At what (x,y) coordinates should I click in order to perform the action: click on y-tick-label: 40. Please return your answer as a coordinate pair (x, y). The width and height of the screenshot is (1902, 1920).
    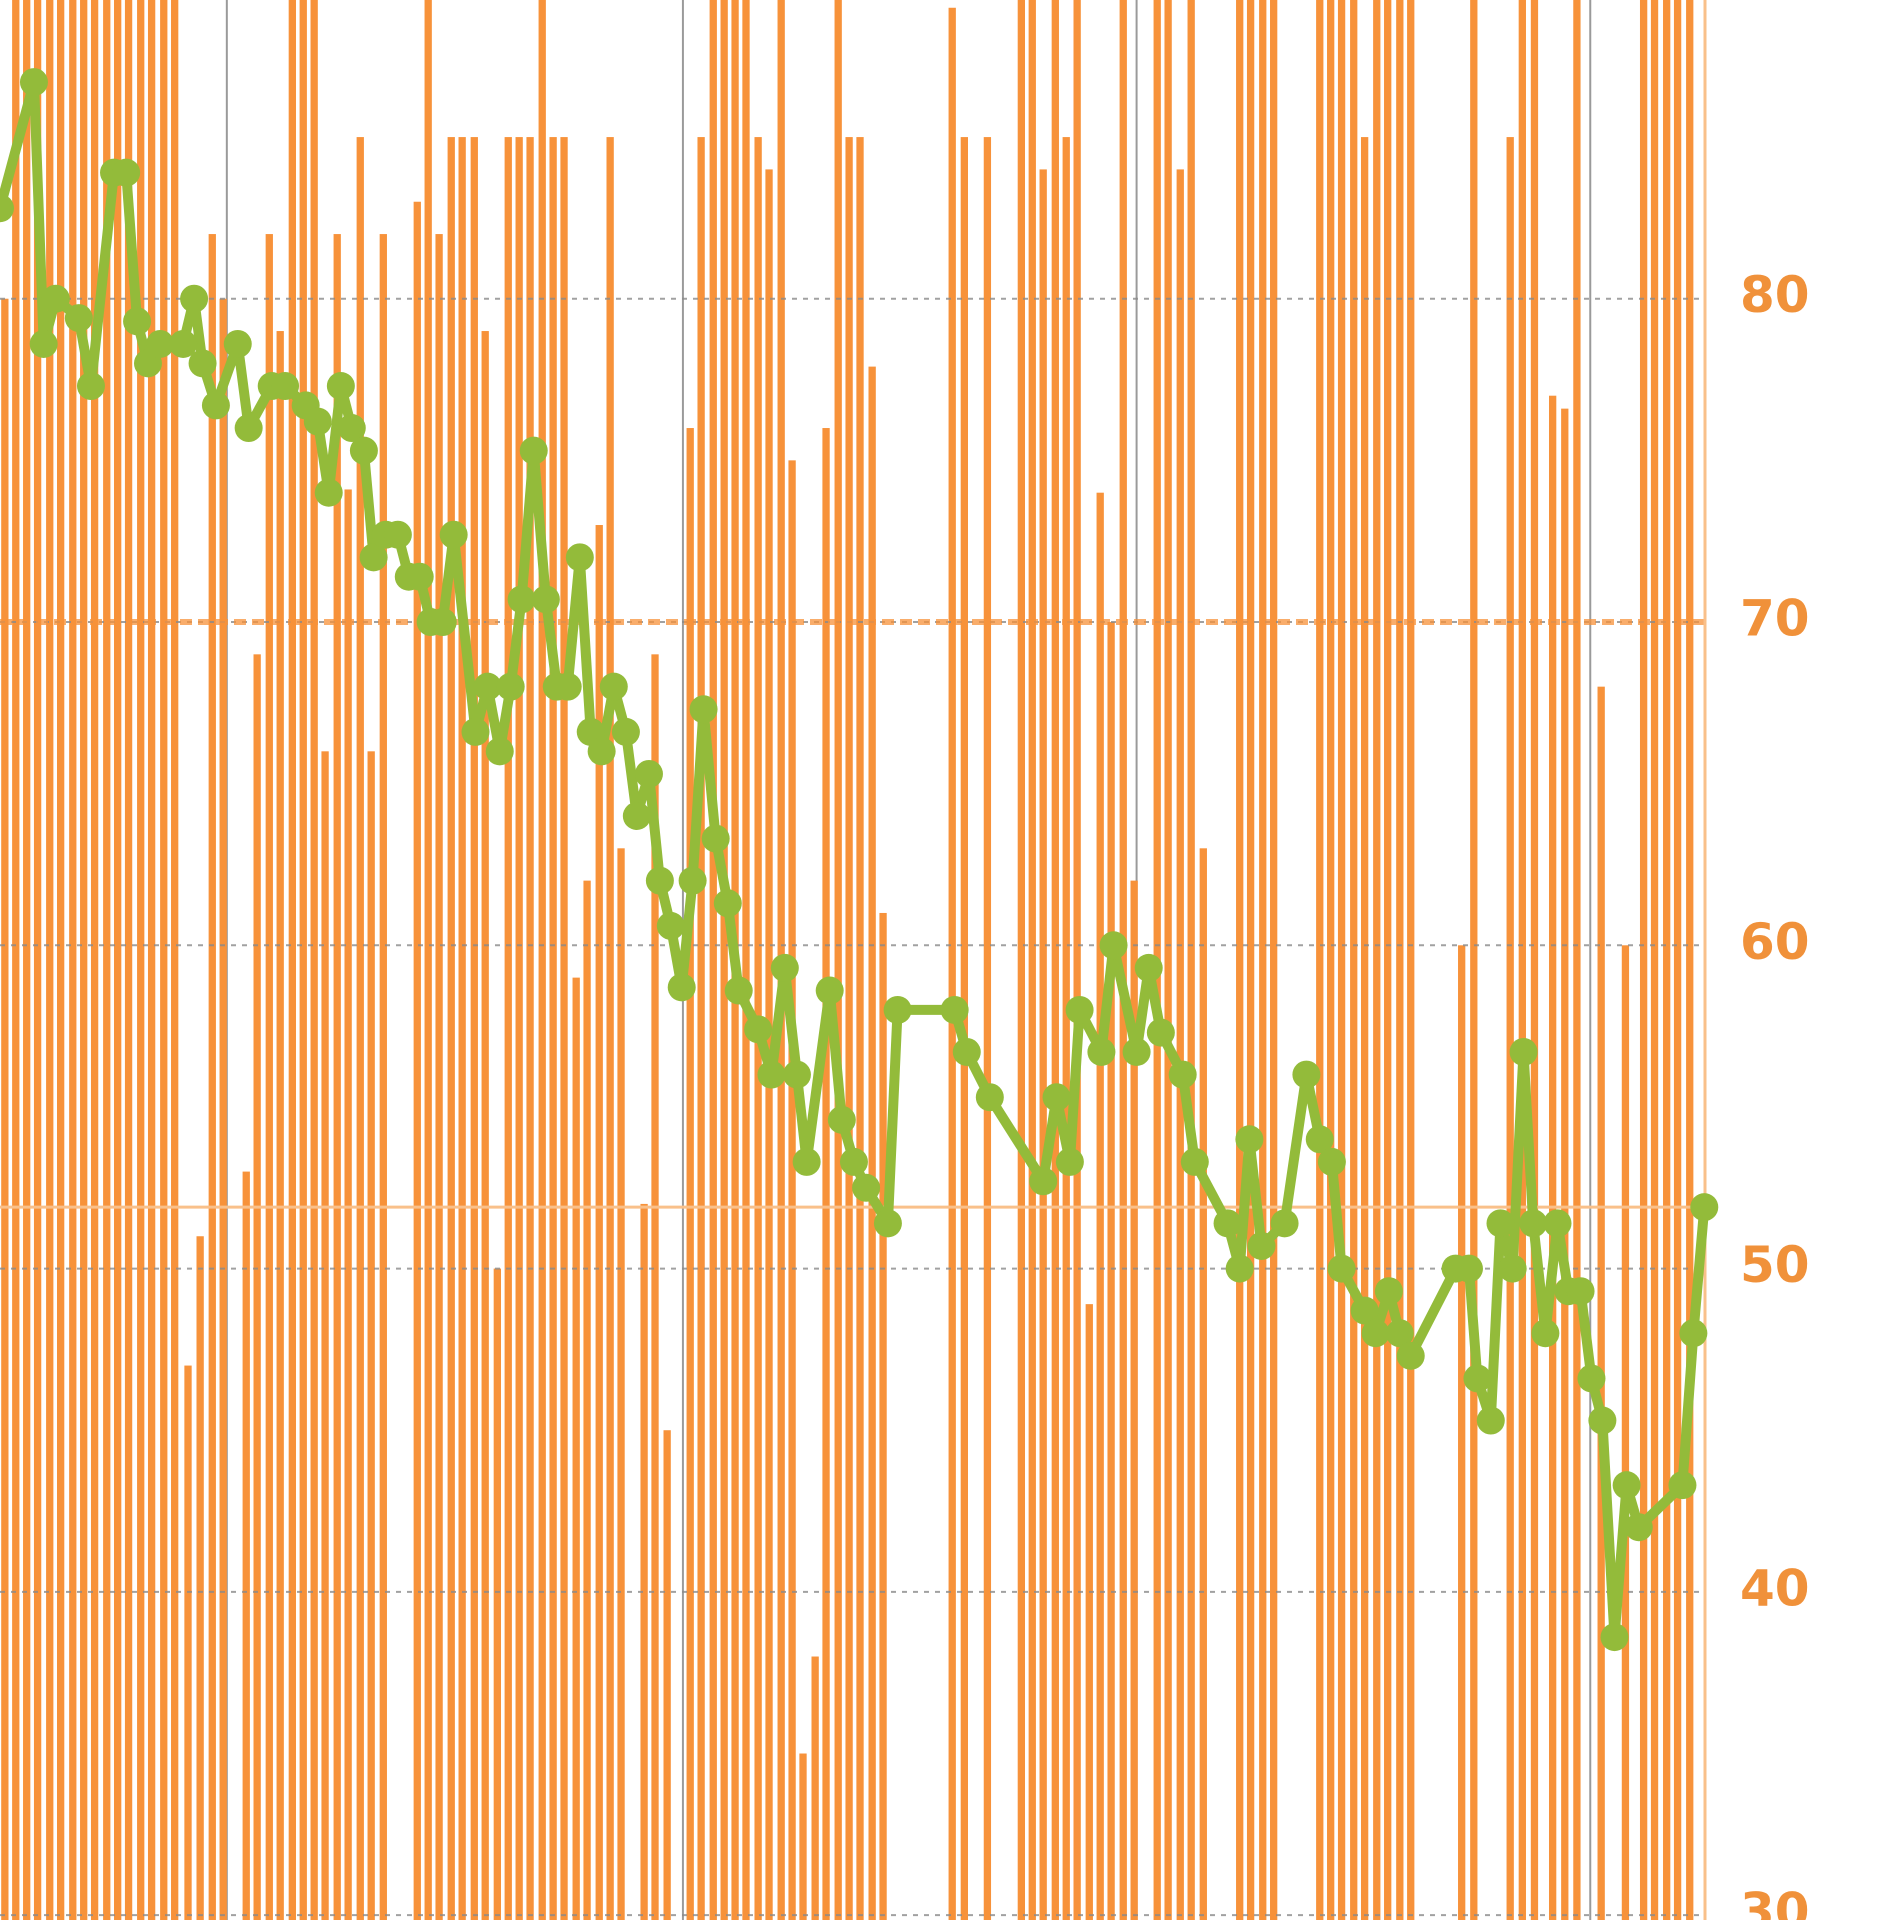
    Looking at the image, I should click on (1775, 1588).